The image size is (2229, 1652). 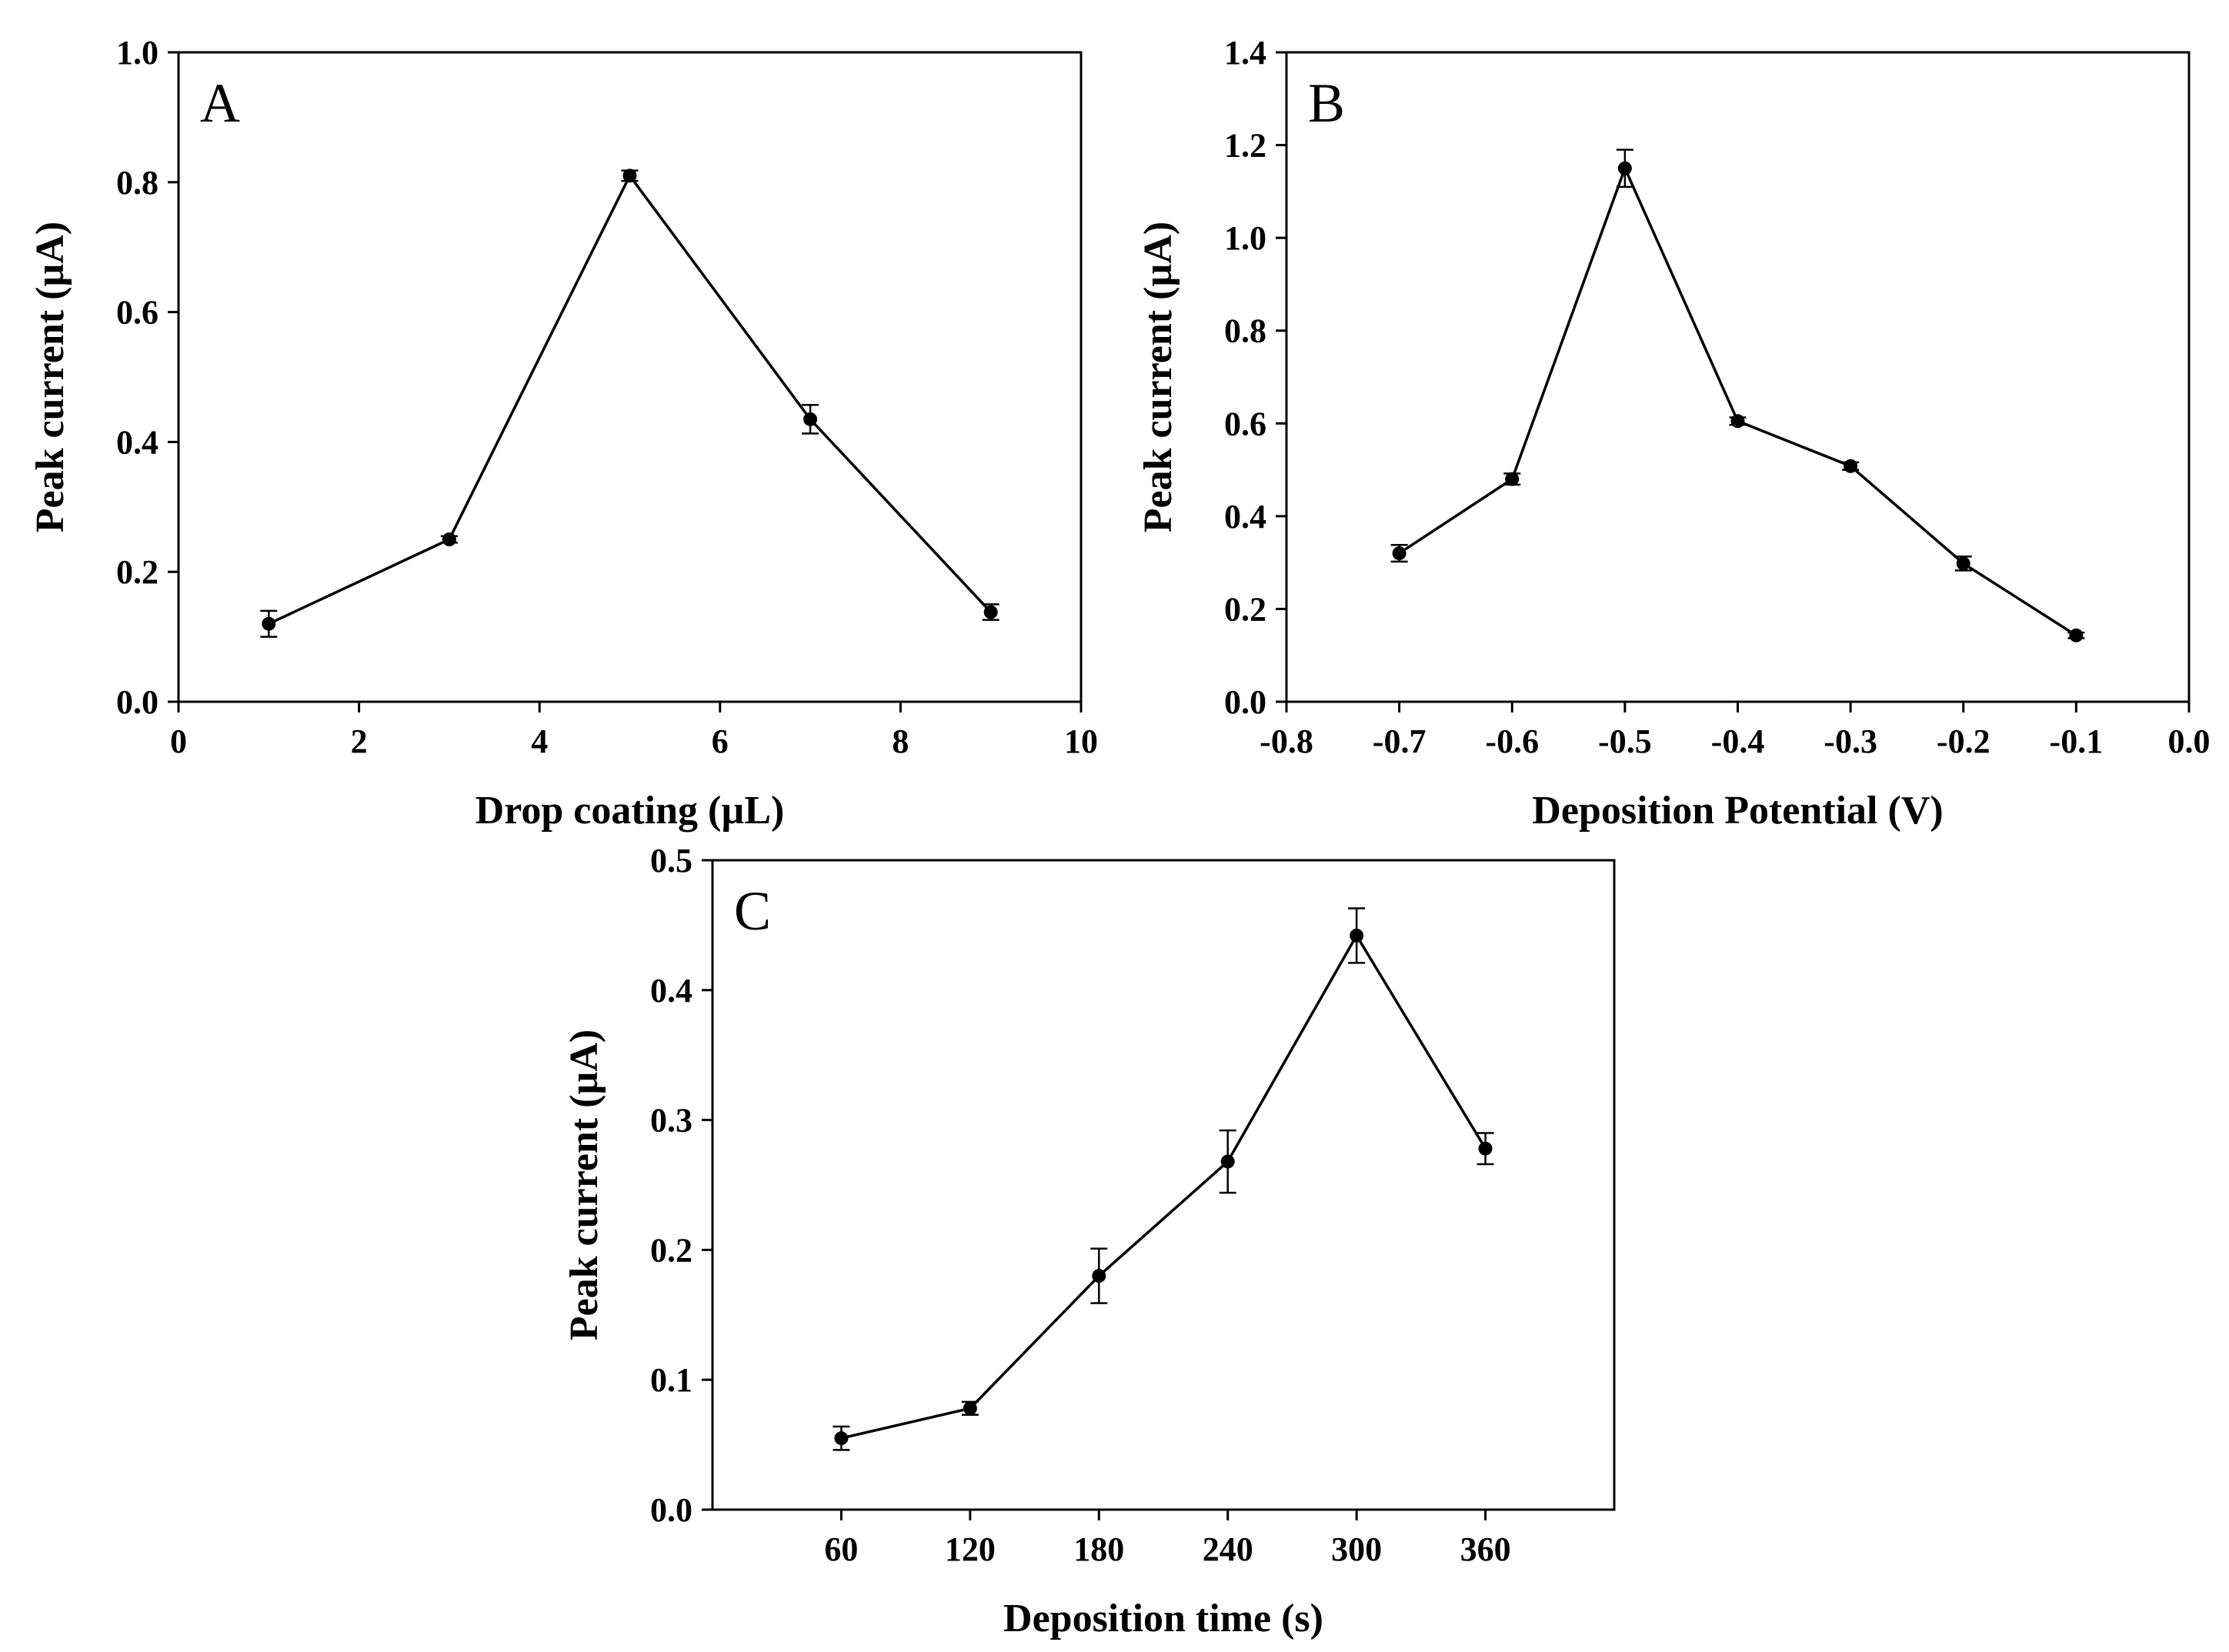 I want to click on x-tick-label: 6, so click(x=720, y=741).